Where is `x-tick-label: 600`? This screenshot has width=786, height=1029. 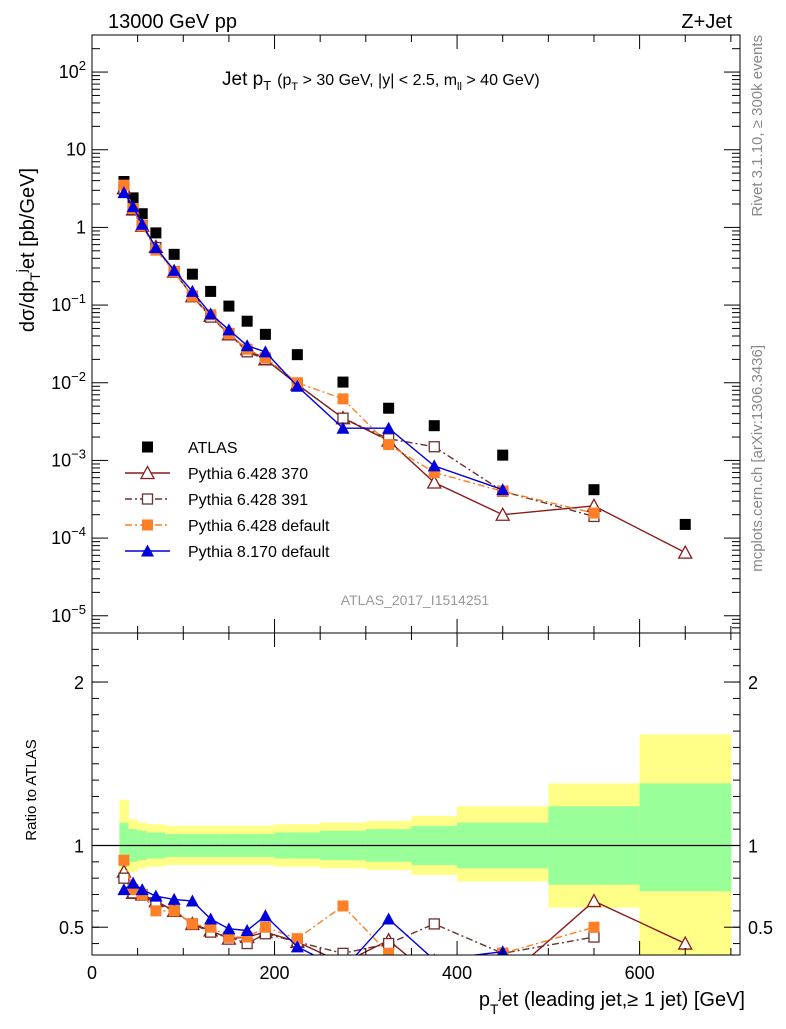
x-tick-label: 600 is located at coordinates (640, 973).